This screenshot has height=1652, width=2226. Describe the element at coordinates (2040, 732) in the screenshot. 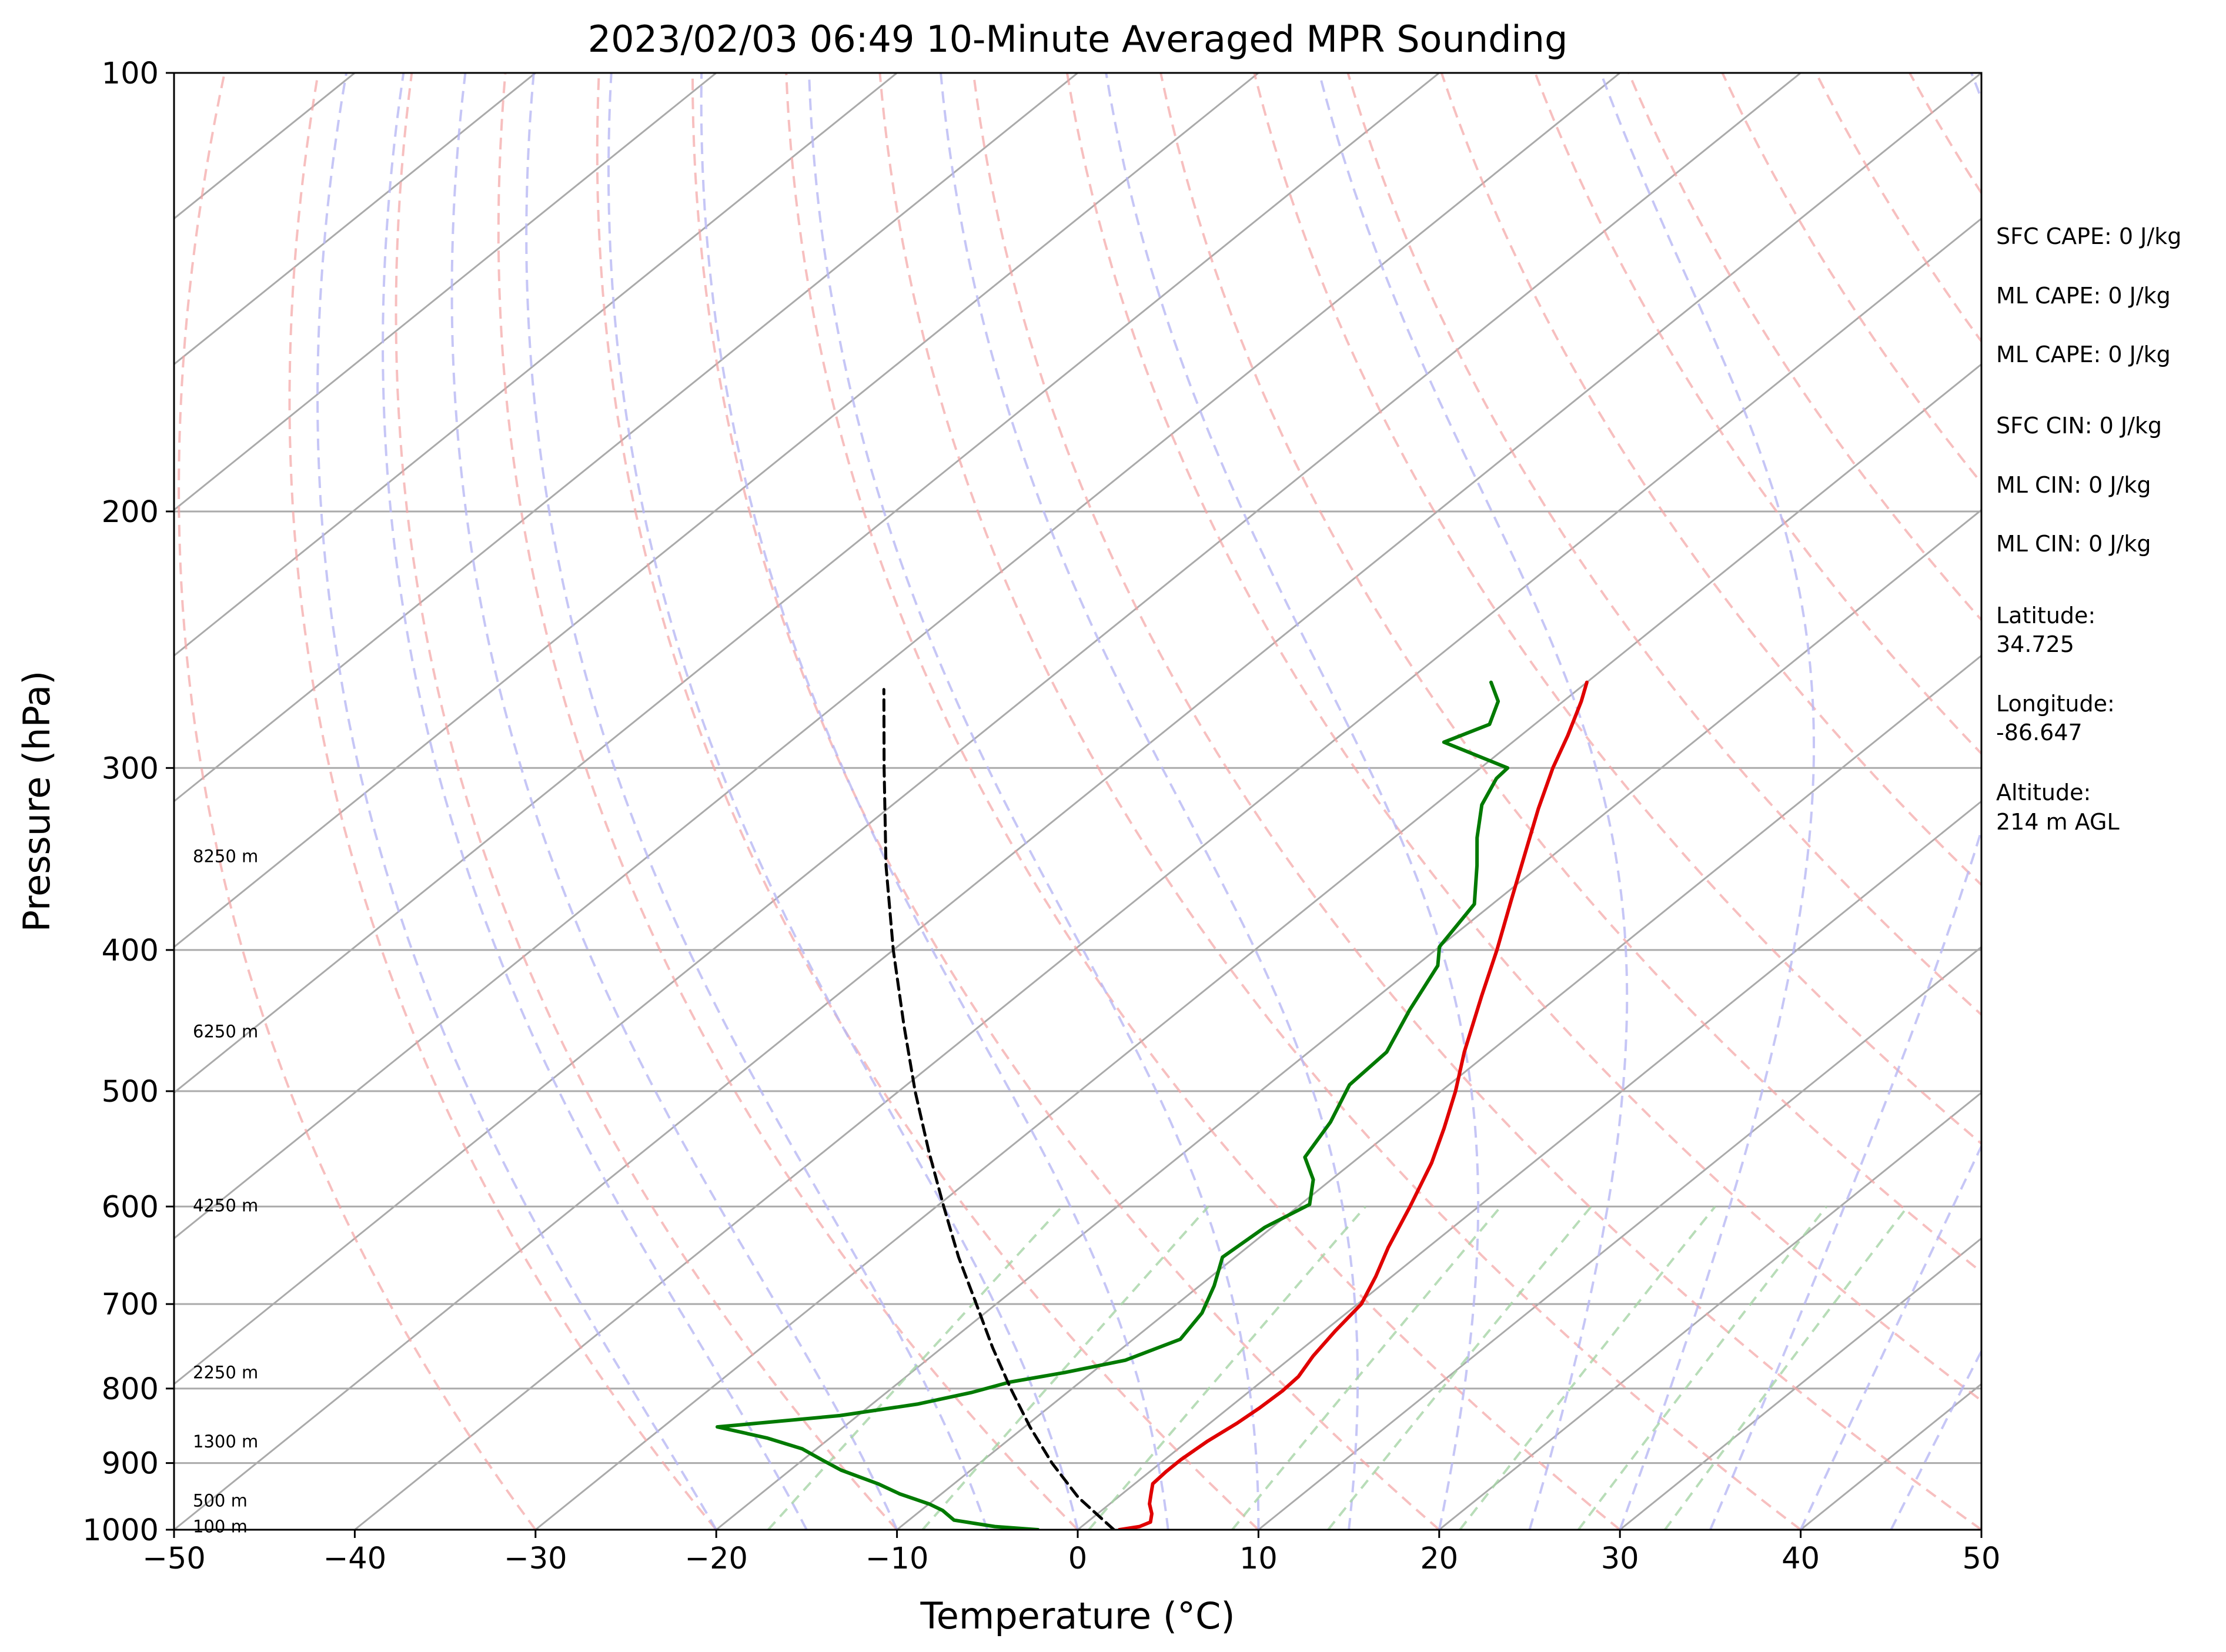

I see `longitude-value: -86.647` at that location.